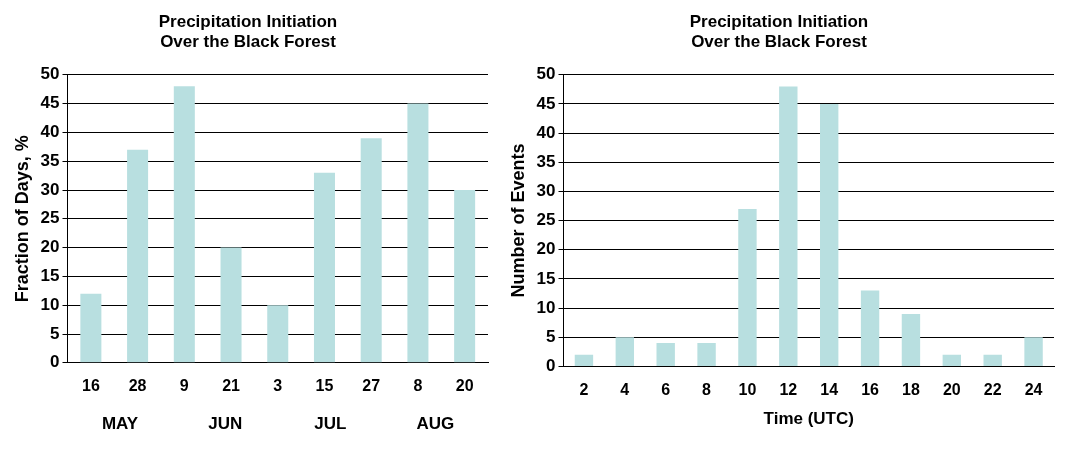  What do you see at coordinates (829, 389) in the screenshot?
I see `x-tick-label: 14` at bounding box center [829, 389].